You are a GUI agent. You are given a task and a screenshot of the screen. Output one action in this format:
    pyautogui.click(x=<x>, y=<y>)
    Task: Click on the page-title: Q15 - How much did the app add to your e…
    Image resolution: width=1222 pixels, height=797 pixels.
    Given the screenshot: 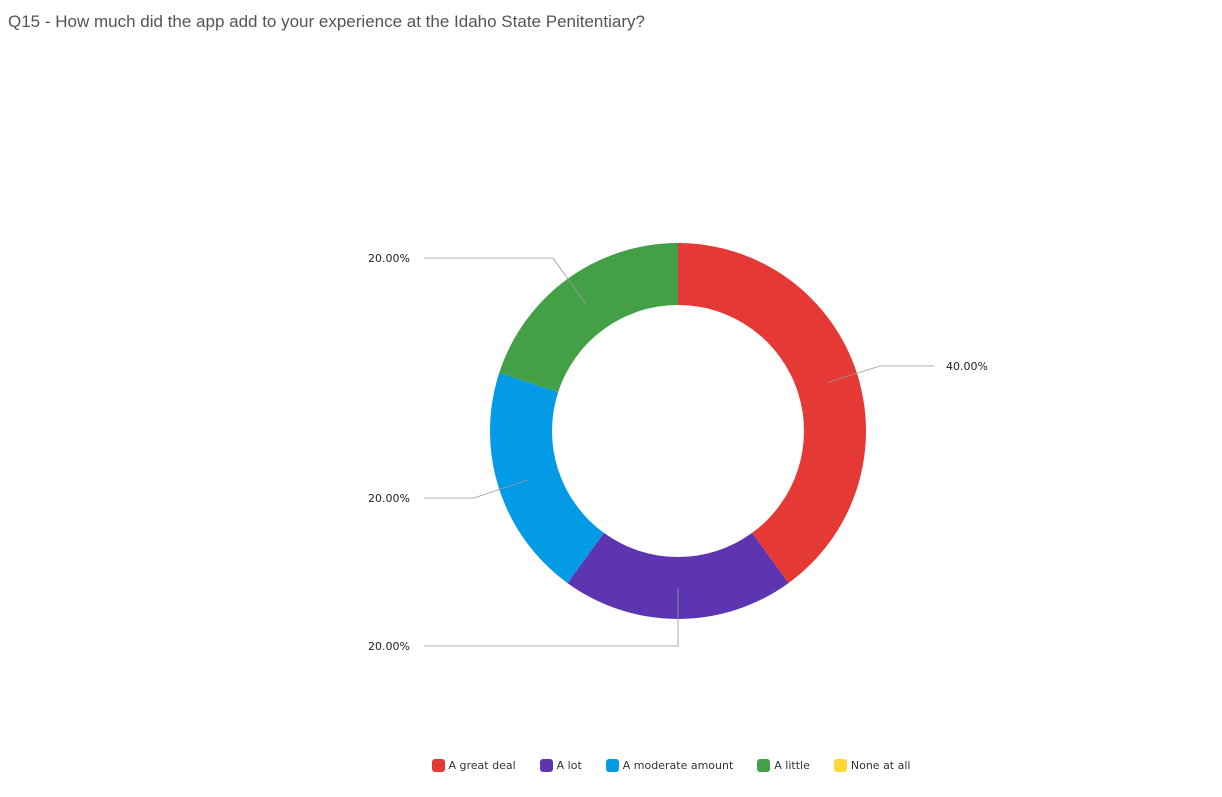 What is the action you would take?
    pyautogui.click(x=326, y=21)
    